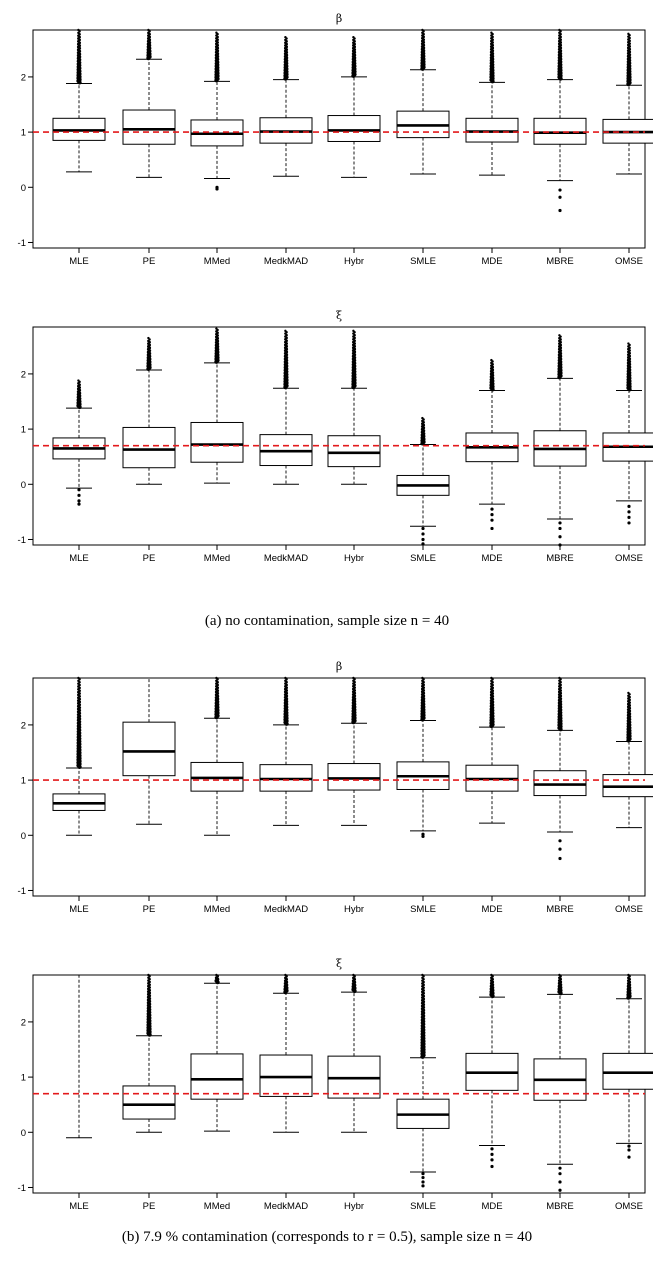 The height and width of the screenshot is (1278, 653). I want to click on box-MDE, so click(492, 444).